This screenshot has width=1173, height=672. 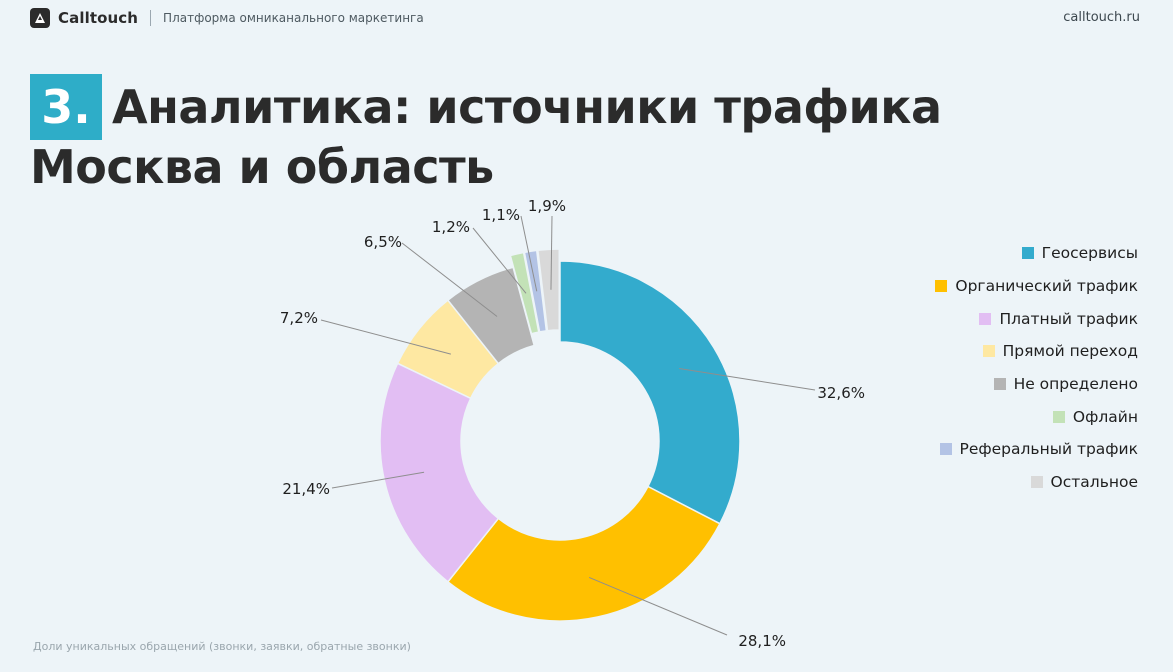 What do you see at coordinates (1046, 286) in the screenshot?
I see `legend-label: Органический трафик` at bounding box center [1046, 286].